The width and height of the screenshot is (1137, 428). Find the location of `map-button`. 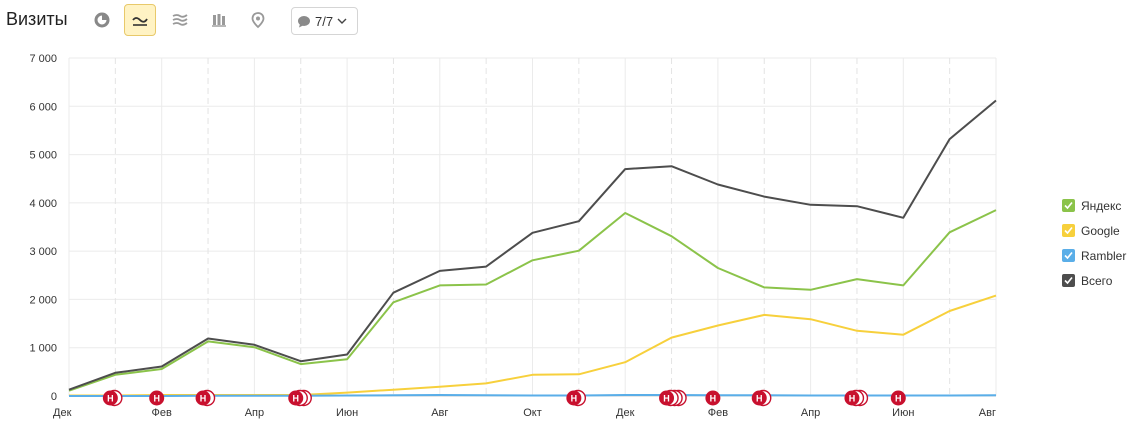

map-button is located at coordinates (258, 20).